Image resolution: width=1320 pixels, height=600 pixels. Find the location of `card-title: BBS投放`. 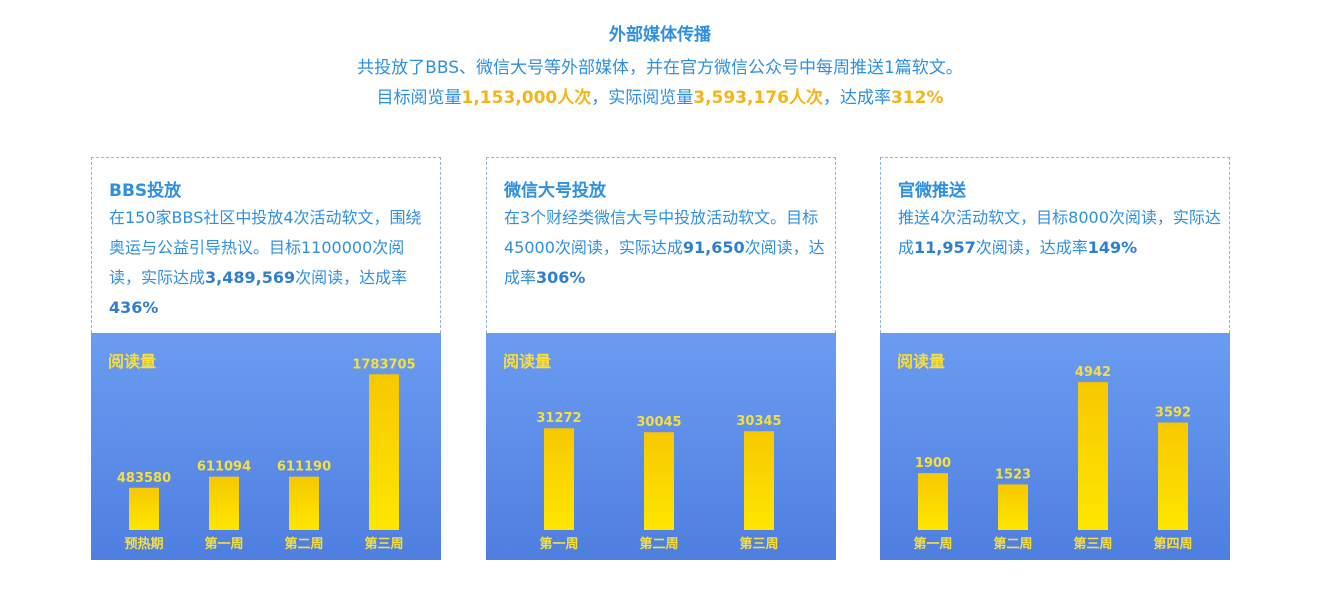

card-title: BBS投放 is located at coordinates (145, 191).